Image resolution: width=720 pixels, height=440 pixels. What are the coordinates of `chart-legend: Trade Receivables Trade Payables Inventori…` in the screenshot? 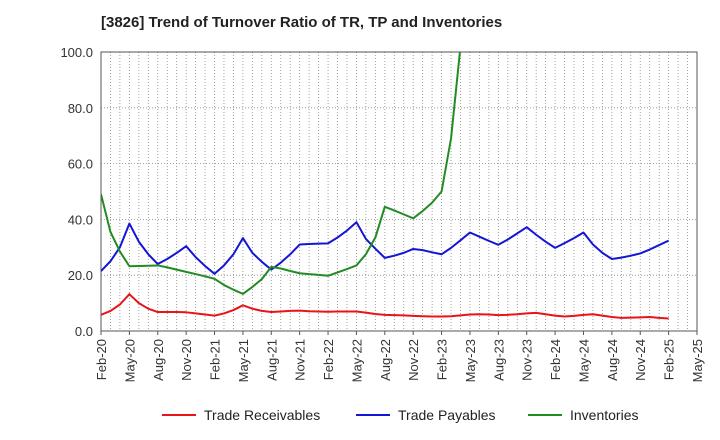 It's located at (360, 415).